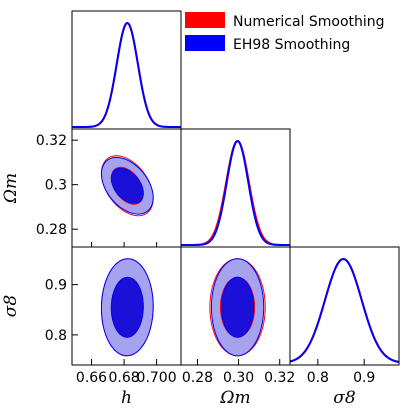 This screenshot has height=413, width=413. What do you see at coordinates (291, 45) in the screenshot?
I see `legend-label-eh98: EH98 Smoothing` at bounding box center [291, 45].